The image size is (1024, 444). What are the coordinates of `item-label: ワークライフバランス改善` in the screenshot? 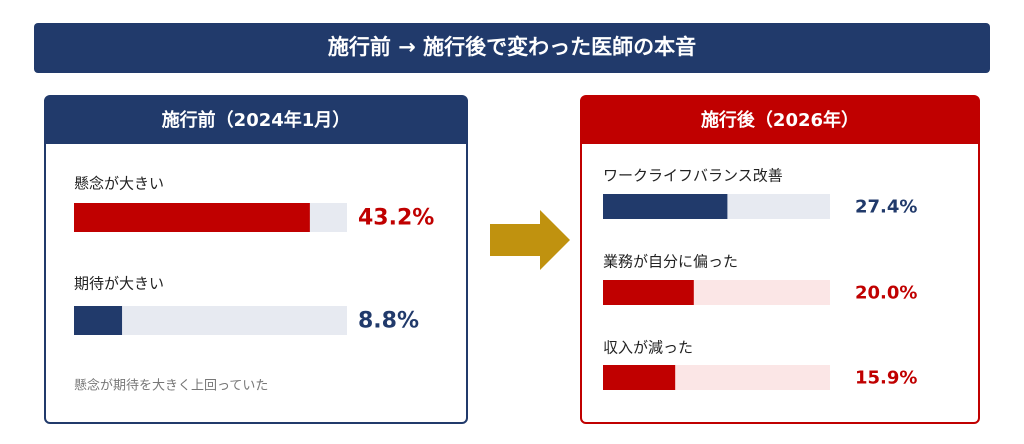 It's located at (693, 176).